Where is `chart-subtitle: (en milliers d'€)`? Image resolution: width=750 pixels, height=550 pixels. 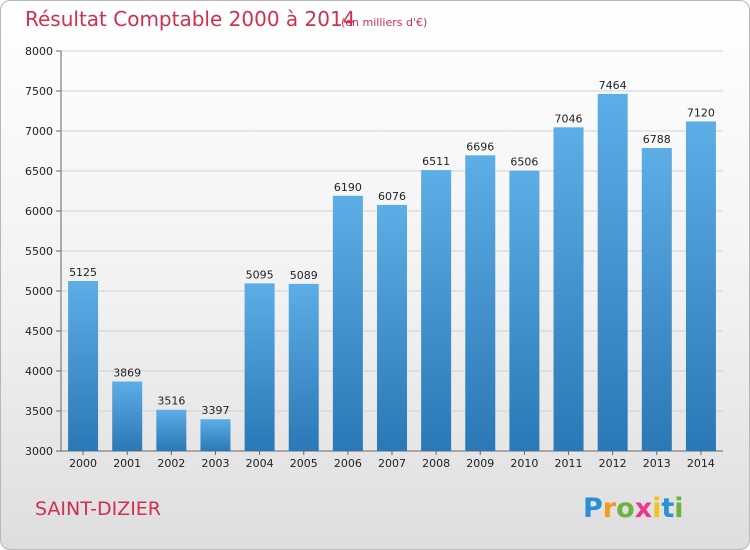
chart-subtitle: (en milliers d'€) is located at coordinates (384, 22).